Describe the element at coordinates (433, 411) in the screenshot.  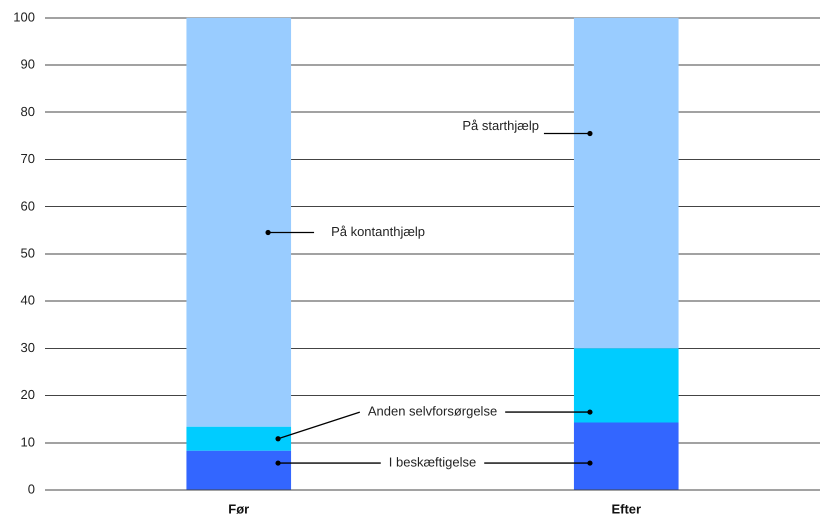
I see `text: Anden selvforsørgelse` at that location.